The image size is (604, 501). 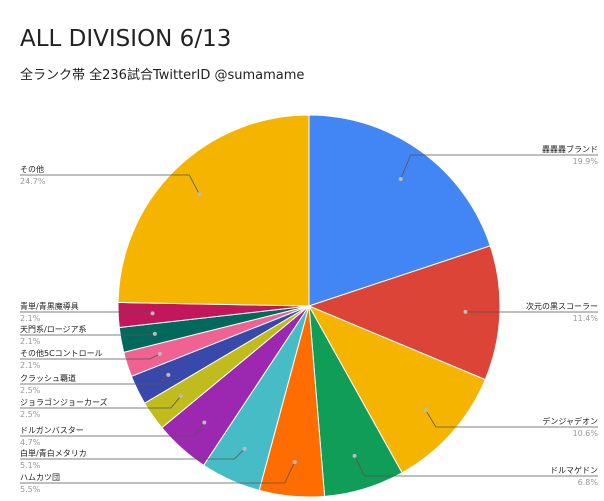 I want to click on slice-12-leader-line, so click(x=86, y=312).